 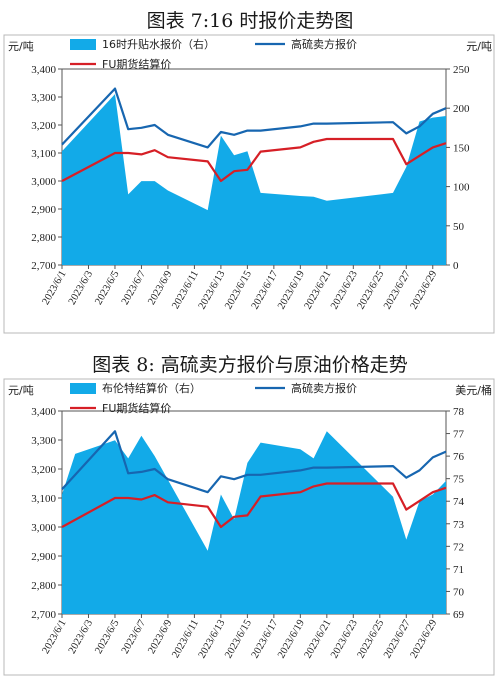 I want to click on chart-8-y2tick-label: 76, so click(x=459, y=457).